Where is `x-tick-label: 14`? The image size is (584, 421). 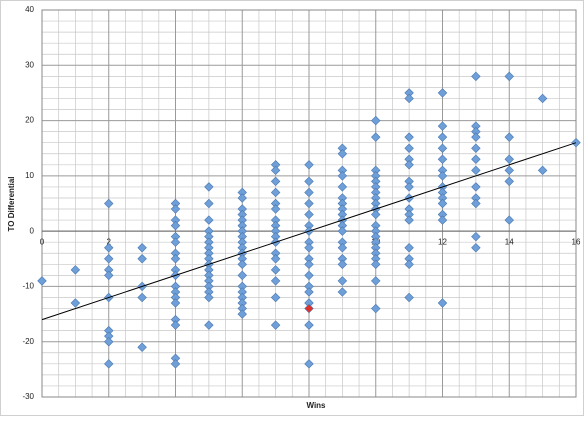
x-tick-label: 14 is located at coordinates (509, 241).